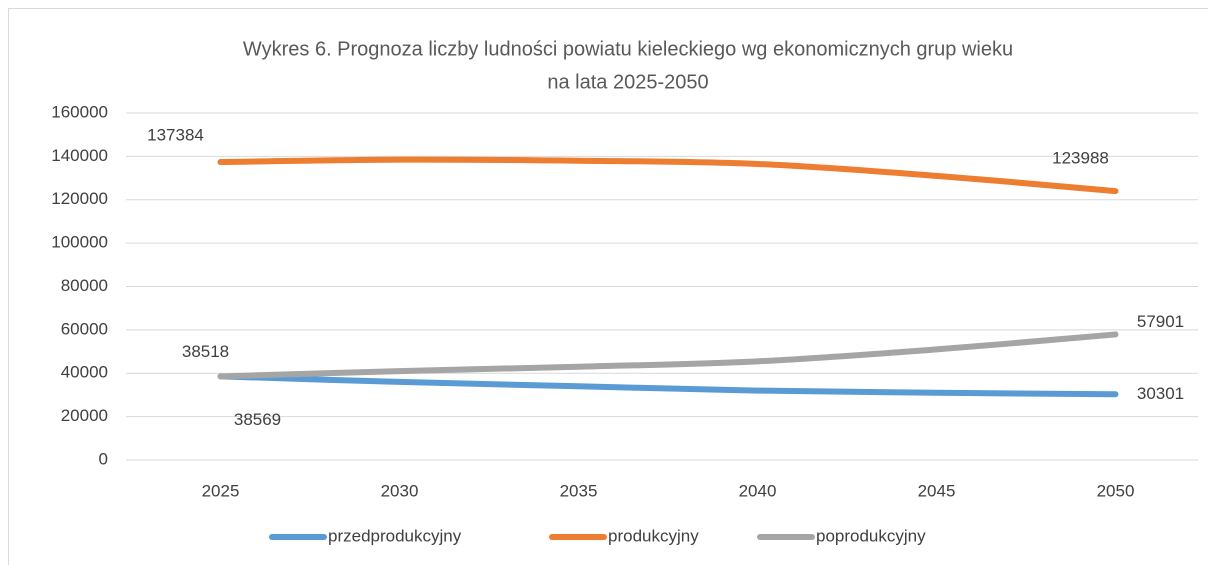 This screenshot has height=565, width=1208. Describe the element at coordinates (871, 535) in the screenshot. I see `legend-label: poprodukcyjny` at that location.